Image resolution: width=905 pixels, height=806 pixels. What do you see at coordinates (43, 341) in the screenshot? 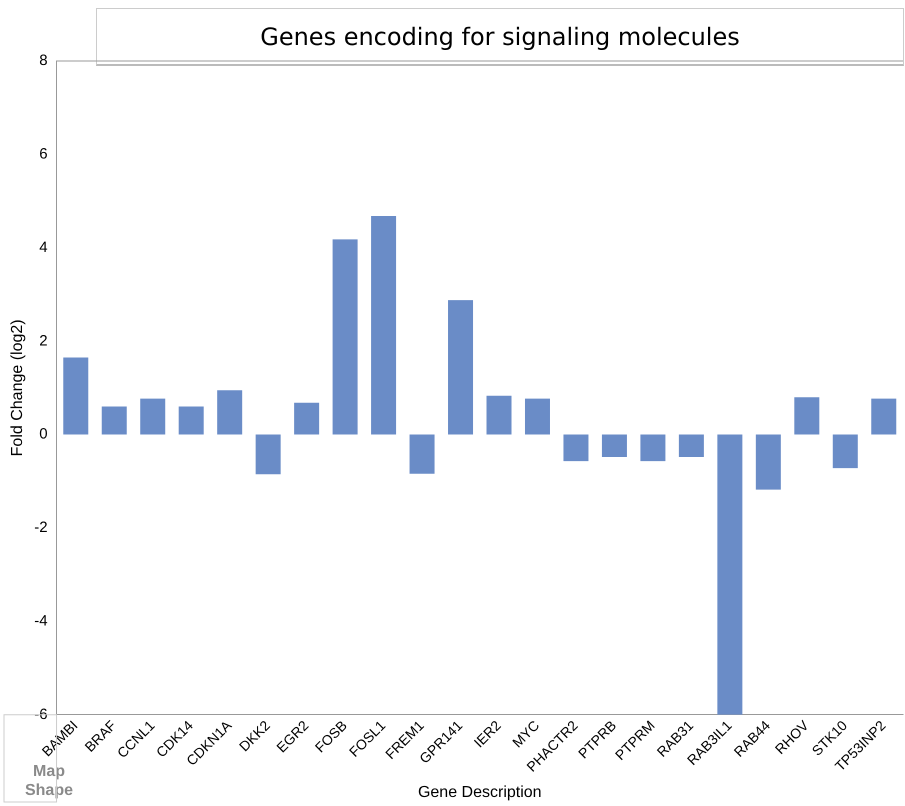
I see `y-tick-label: 2` at bounding box center [43, 341].